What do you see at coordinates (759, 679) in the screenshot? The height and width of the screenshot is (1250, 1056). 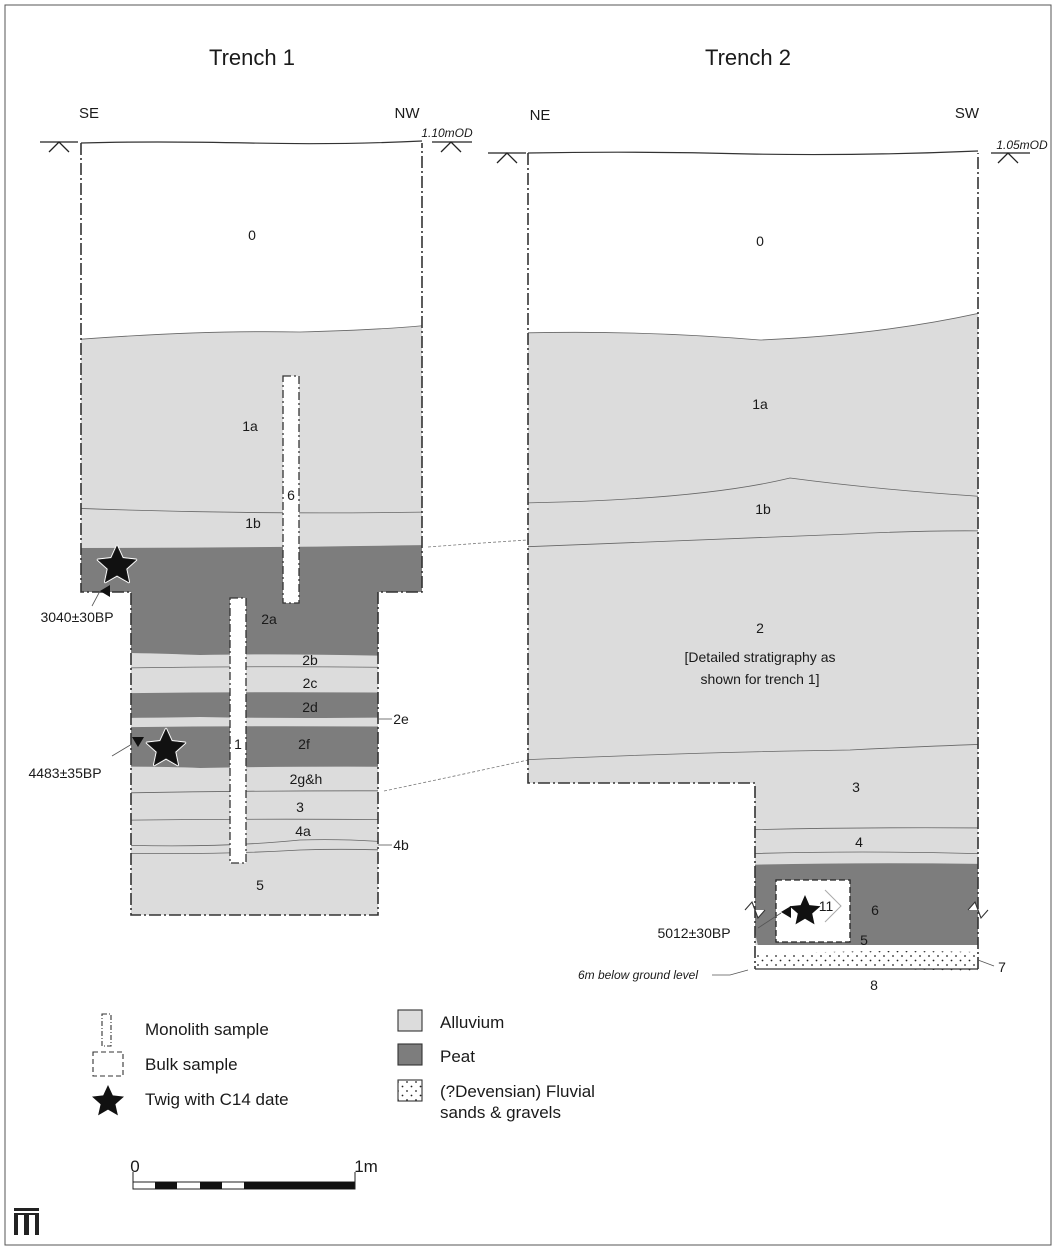 I see `stratigraphy-note: shown for trench 1]` at bounding box center [759, 679].